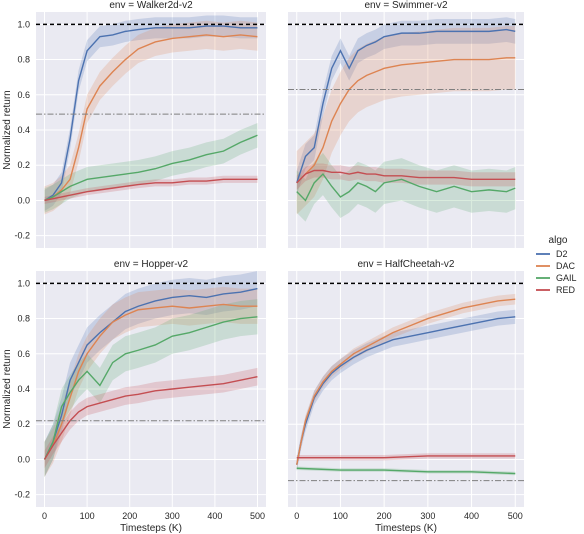 The height and width of the screenshot is (534, 584). What do you see at coordinates (151, 264) in the screenshot?
I see `panel-title: env = Hopper-v2` at bounding box center [151, 264].